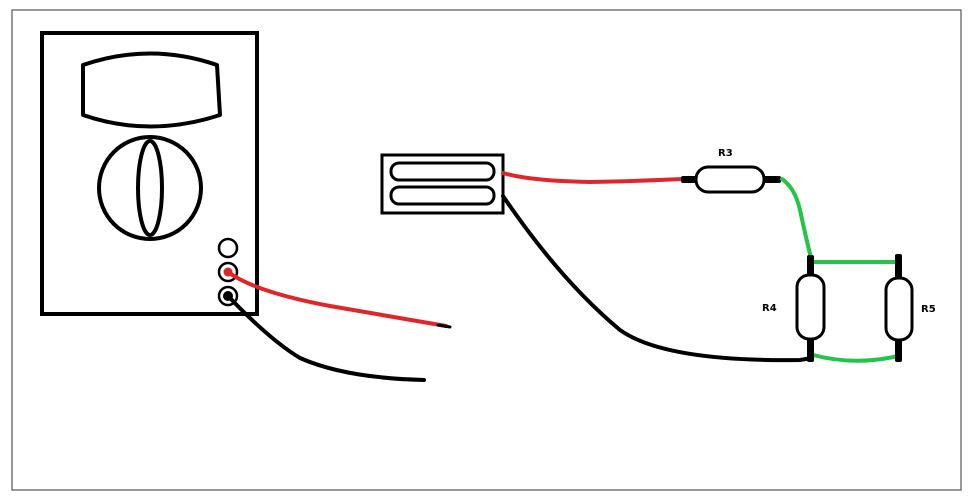 The height and width of the screenshot is (502, 969). What do you see at coordinates (772, 179) in the screenshot?
I see `r3-lead-right` at bounding box center [772, 179].